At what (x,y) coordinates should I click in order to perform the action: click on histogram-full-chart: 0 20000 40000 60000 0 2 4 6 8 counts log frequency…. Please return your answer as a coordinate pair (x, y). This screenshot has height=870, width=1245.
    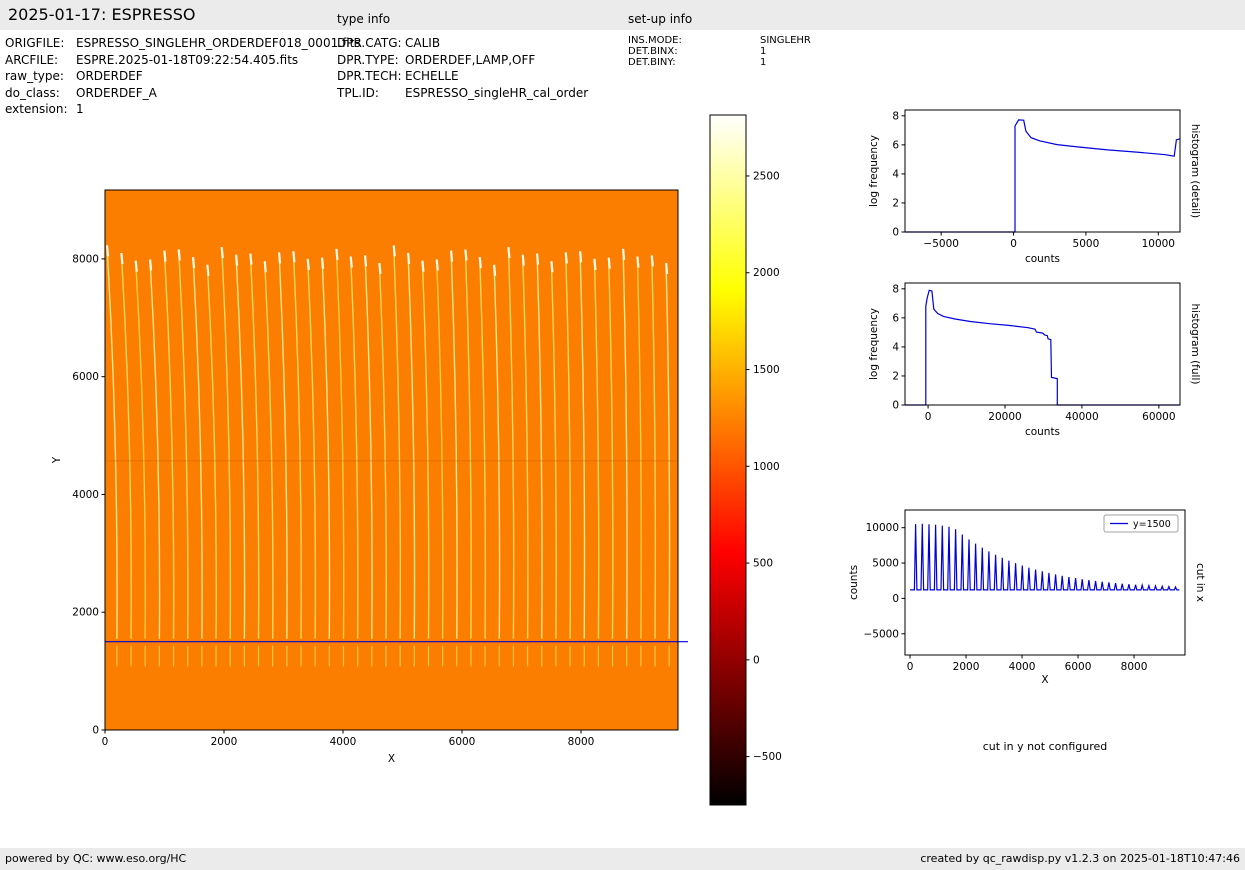
    Looking at the image, I should click on (1047, 363).